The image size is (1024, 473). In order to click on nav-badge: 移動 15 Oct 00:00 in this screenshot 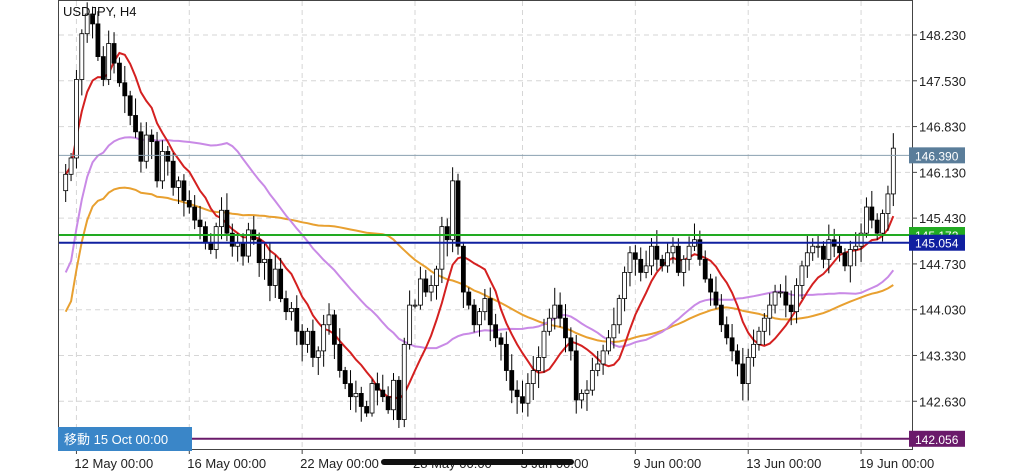, I will do `click(125, 439)`.